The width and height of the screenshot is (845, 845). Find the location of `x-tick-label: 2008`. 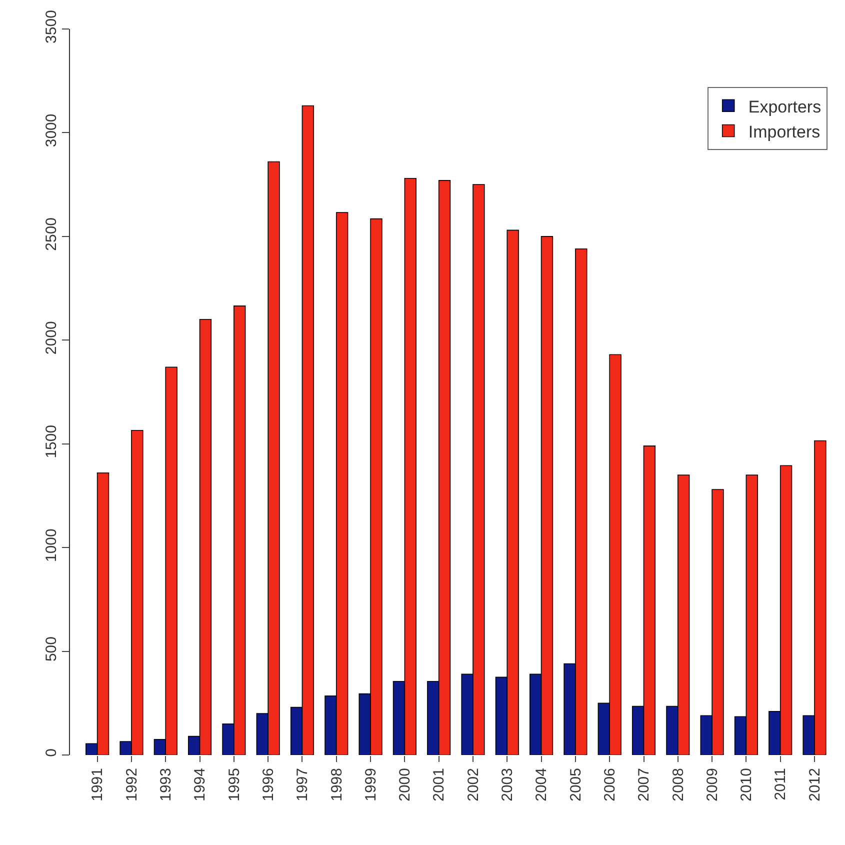

x-tick-label: 2008 is located at coordinates (678, 785).